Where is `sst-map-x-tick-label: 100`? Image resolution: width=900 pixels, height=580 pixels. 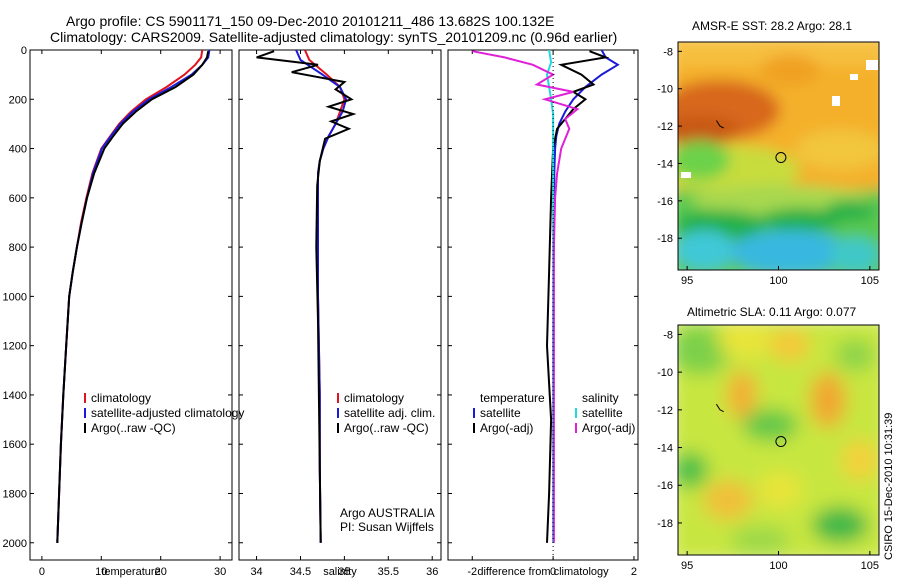
sst-map-x-tick-label: 100 is located at coordinates (778, 281).